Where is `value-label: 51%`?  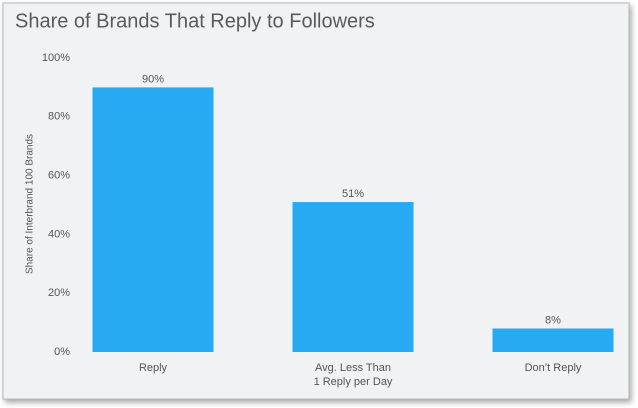 value-label: 51% is located at coordinates (353, 194).